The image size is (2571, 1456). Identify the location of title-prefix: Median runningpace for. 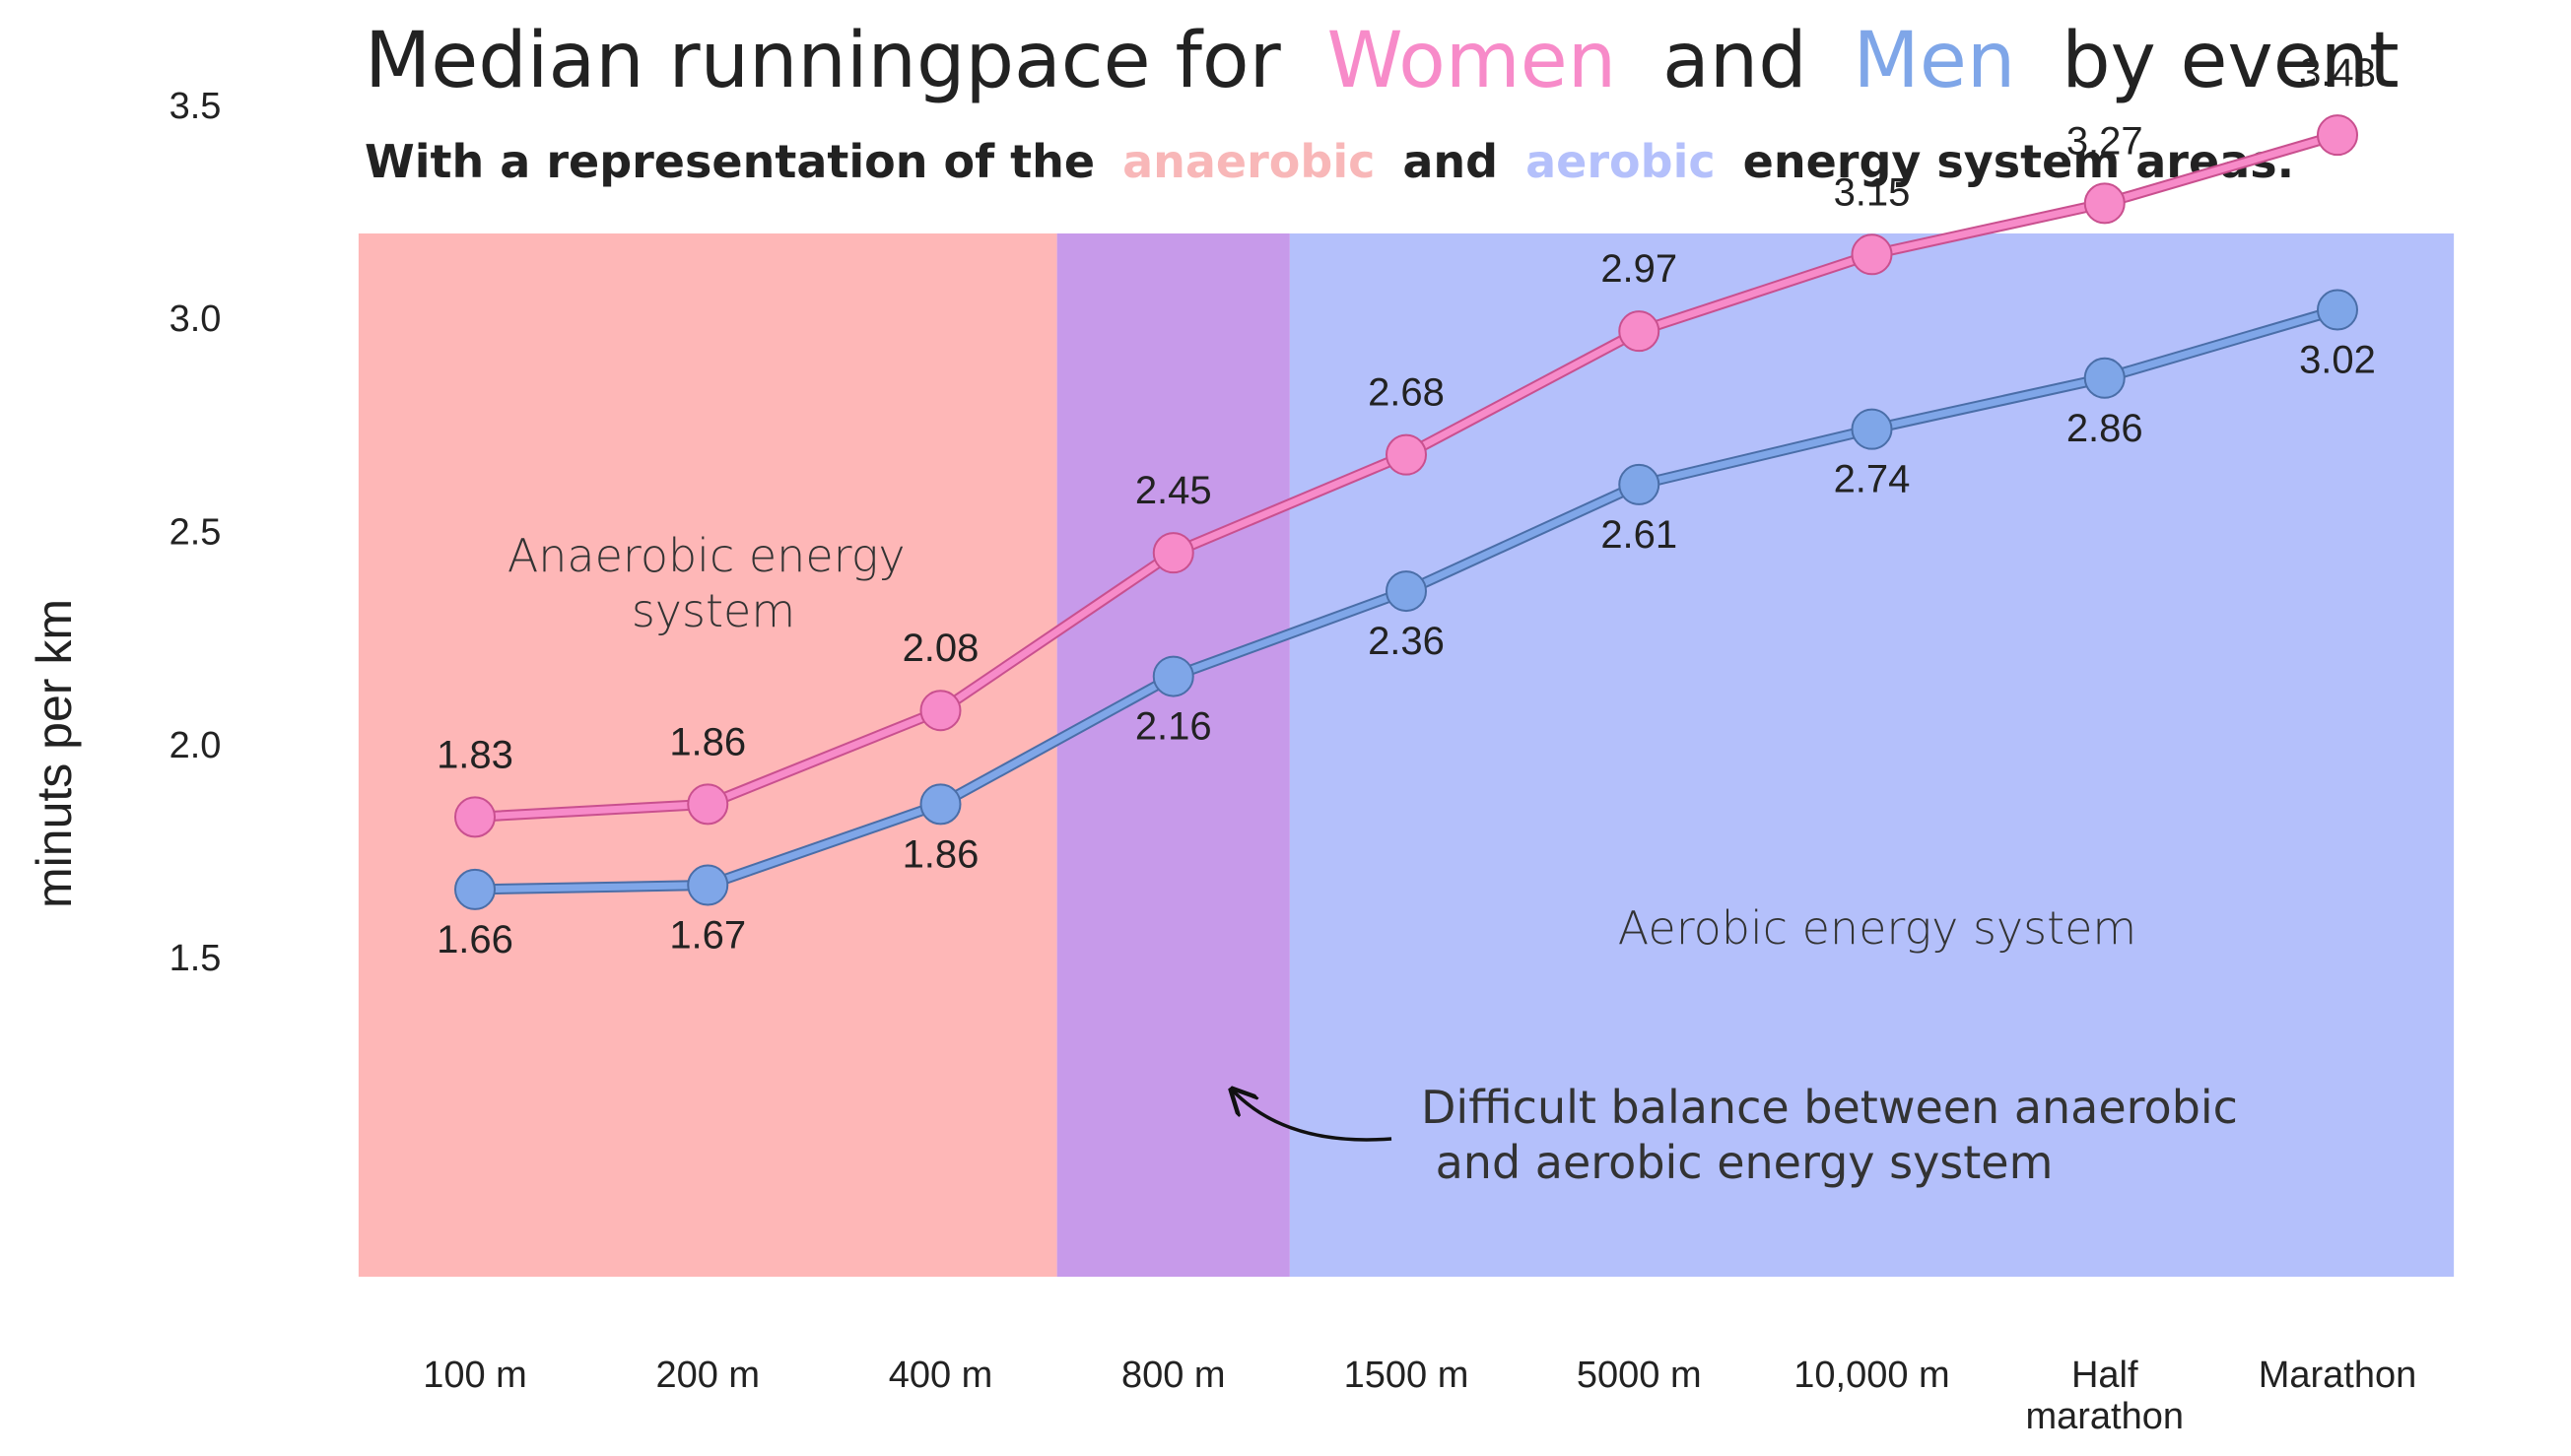
(823, 61).